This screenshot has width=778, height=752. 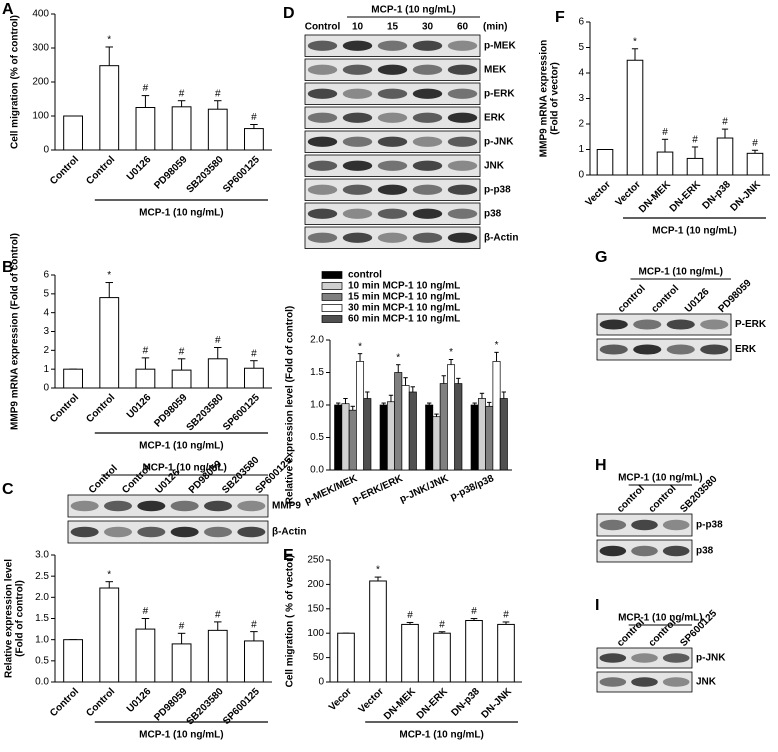 I want to click on band-label: p-MEK, so click(x=500, y=45).